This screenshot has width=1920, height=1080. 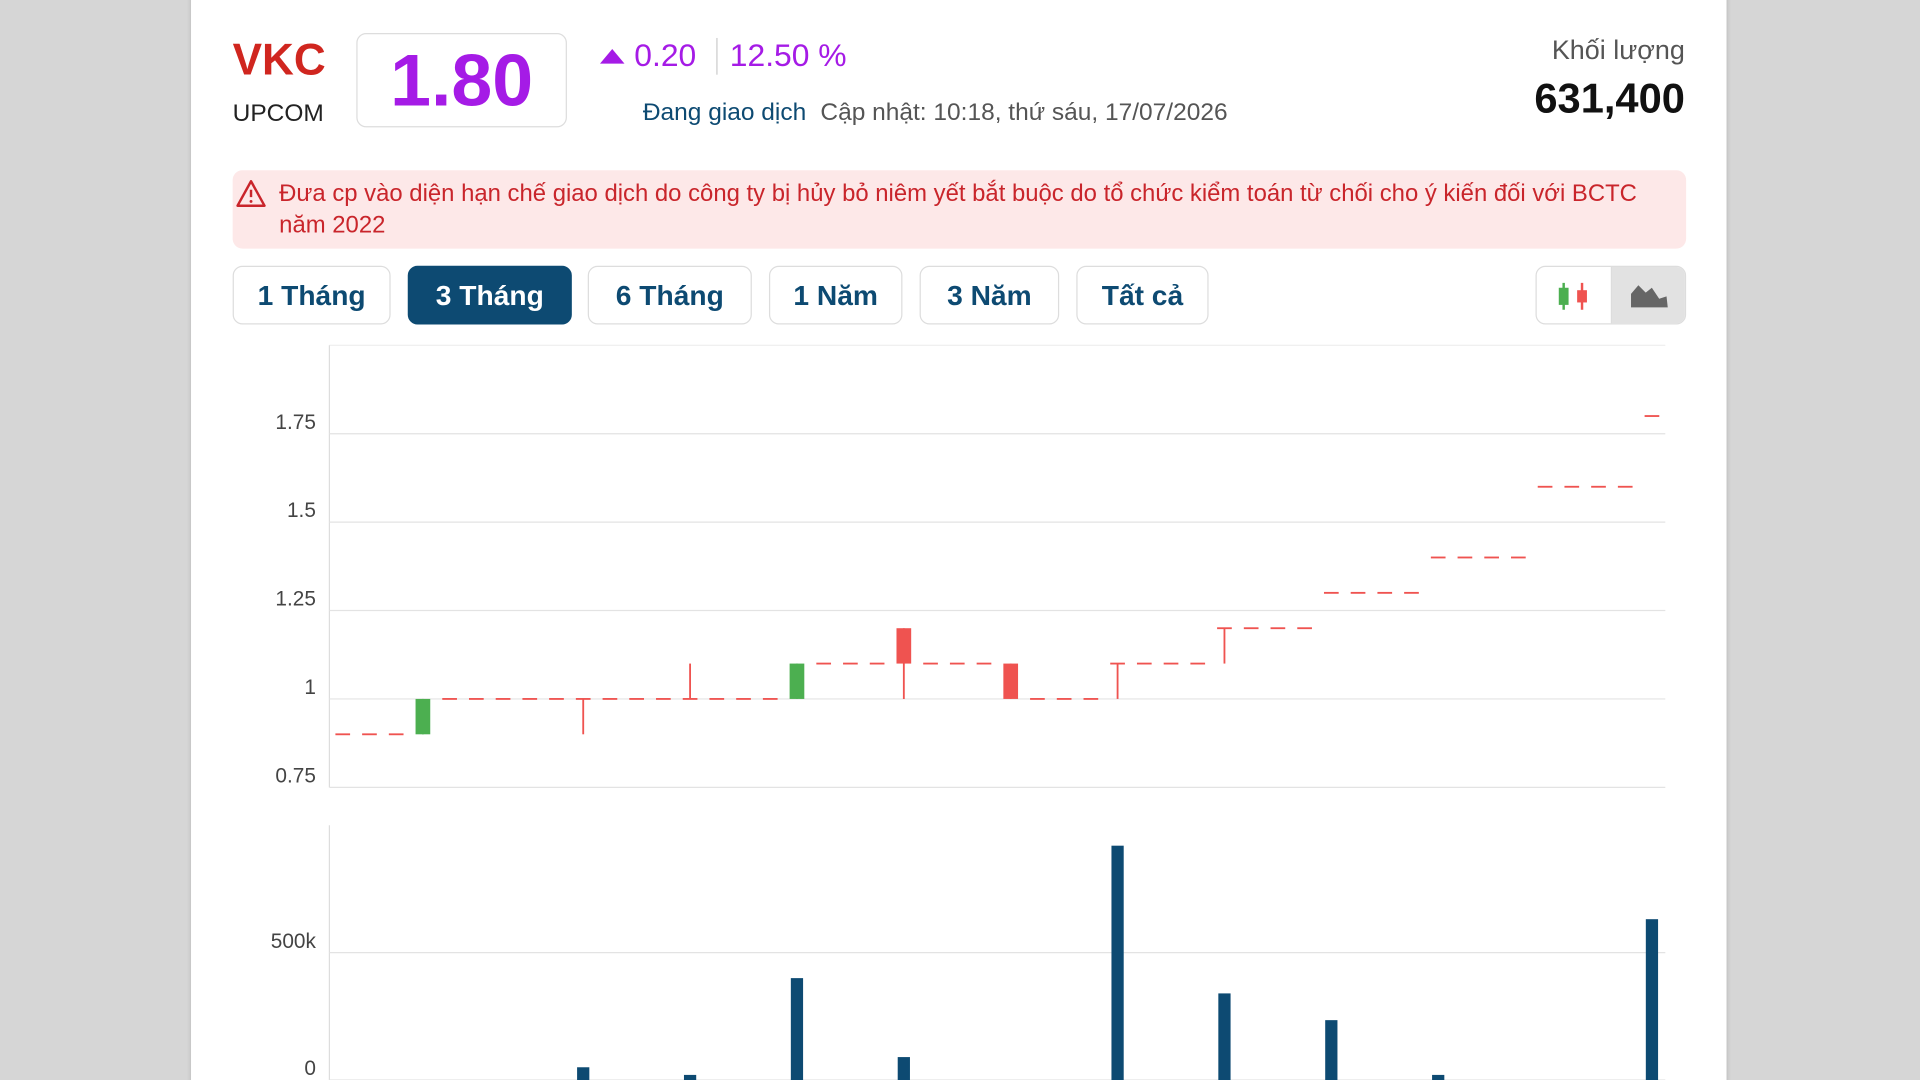 I want to click on period-button: 3 Năm, so click(x=989, y=295).